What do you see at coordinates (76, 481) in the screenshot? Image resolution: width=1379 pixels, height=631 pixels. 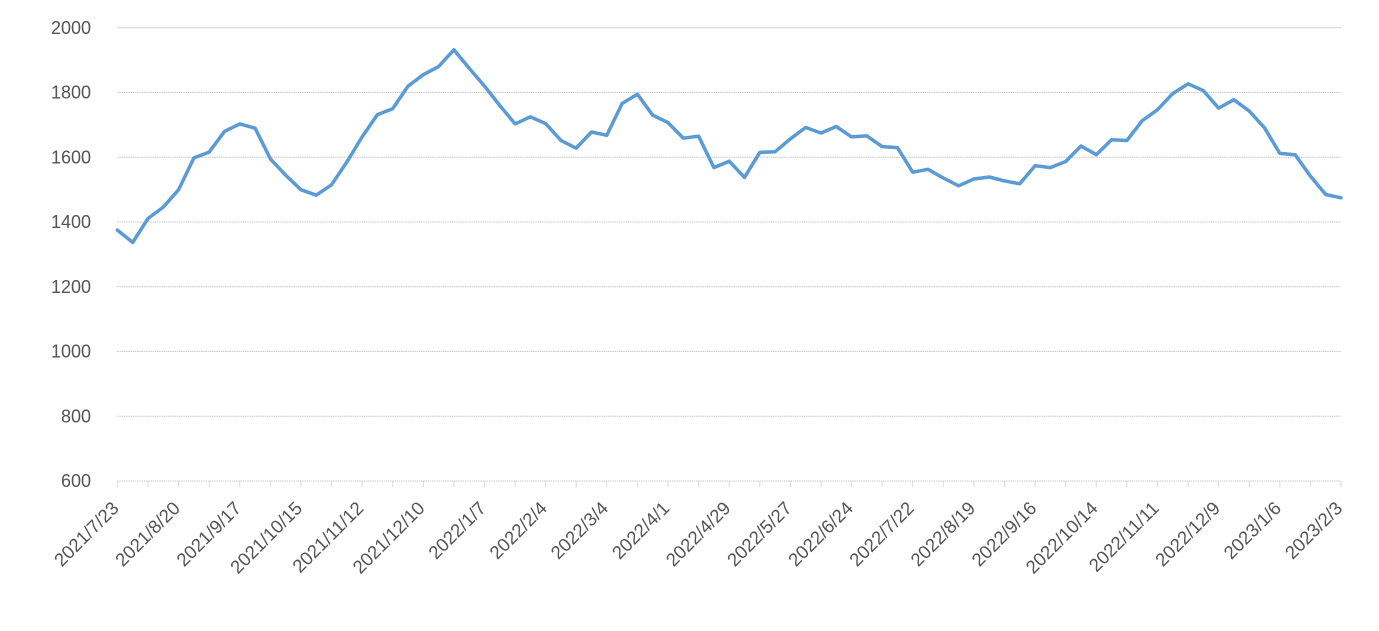 I see `svg-text: 600` at bounding box center [76, 481].